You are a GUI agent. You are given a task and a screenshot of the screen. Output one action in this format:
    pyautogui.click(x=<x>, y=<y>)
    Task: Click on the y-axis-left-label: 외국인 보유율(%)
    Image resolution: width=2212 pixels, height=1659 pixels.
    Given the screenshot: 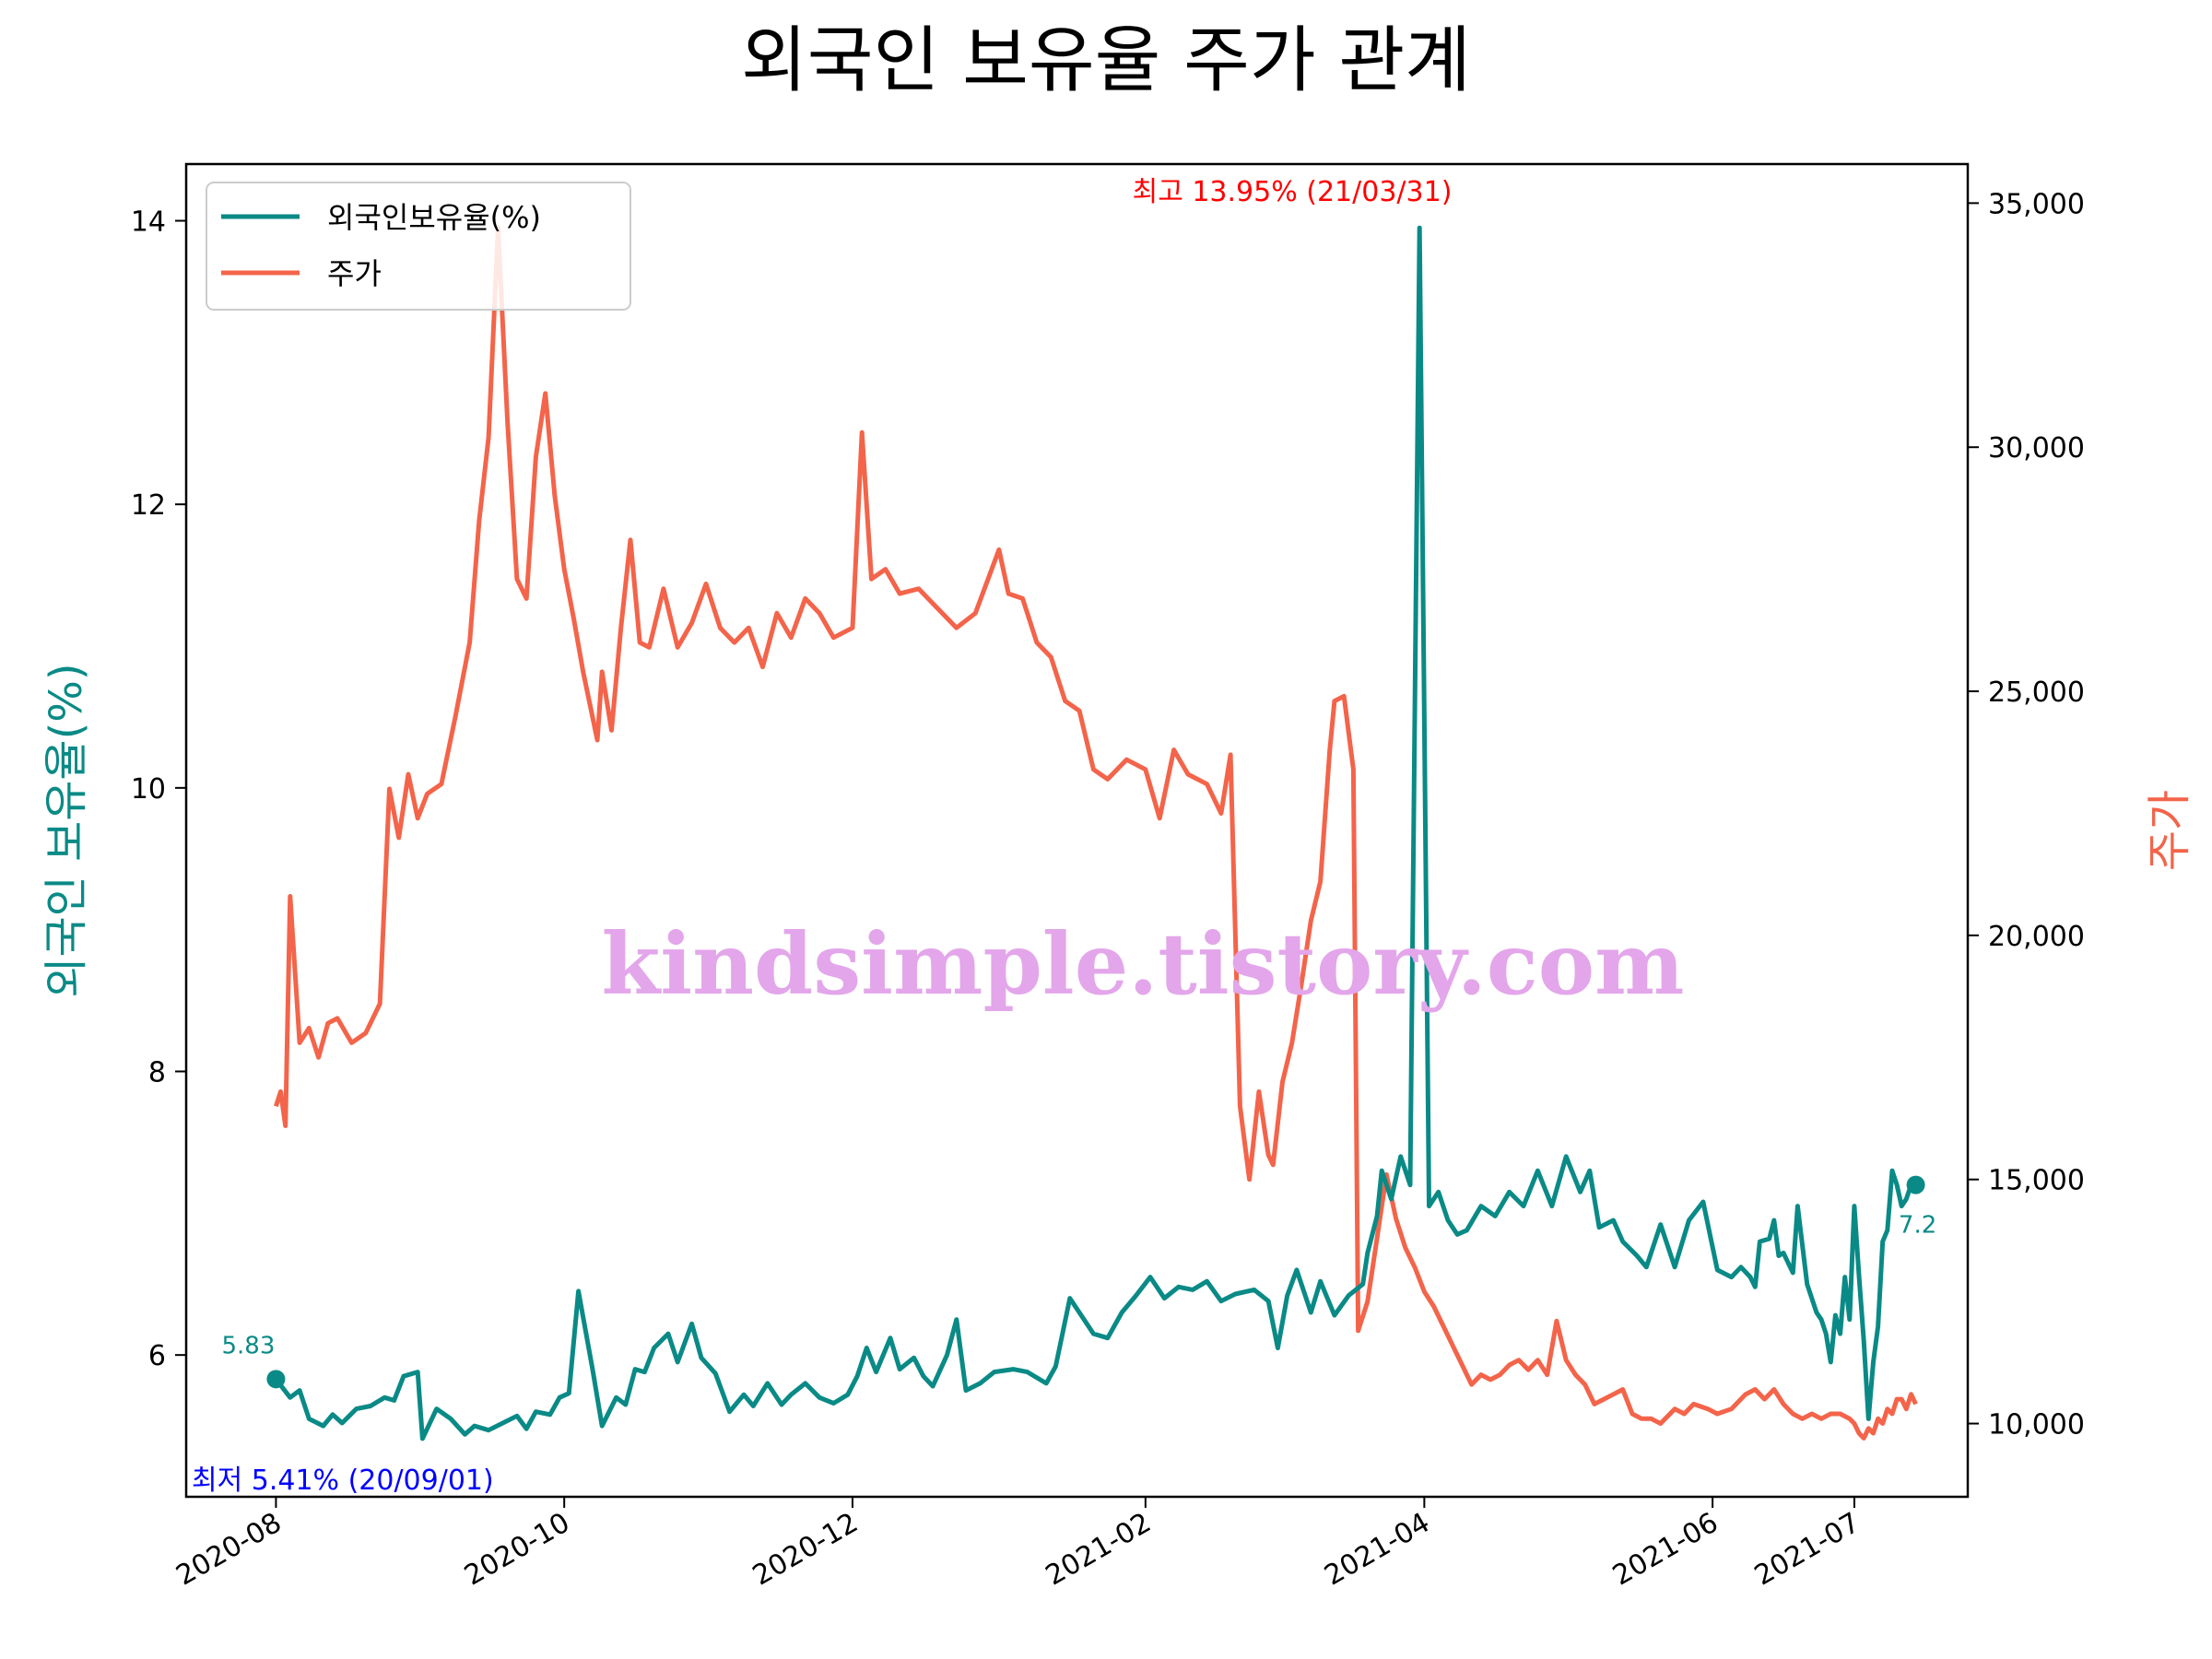 What is the action you would take?
    pyautogui.click(x=66, y=830)
    